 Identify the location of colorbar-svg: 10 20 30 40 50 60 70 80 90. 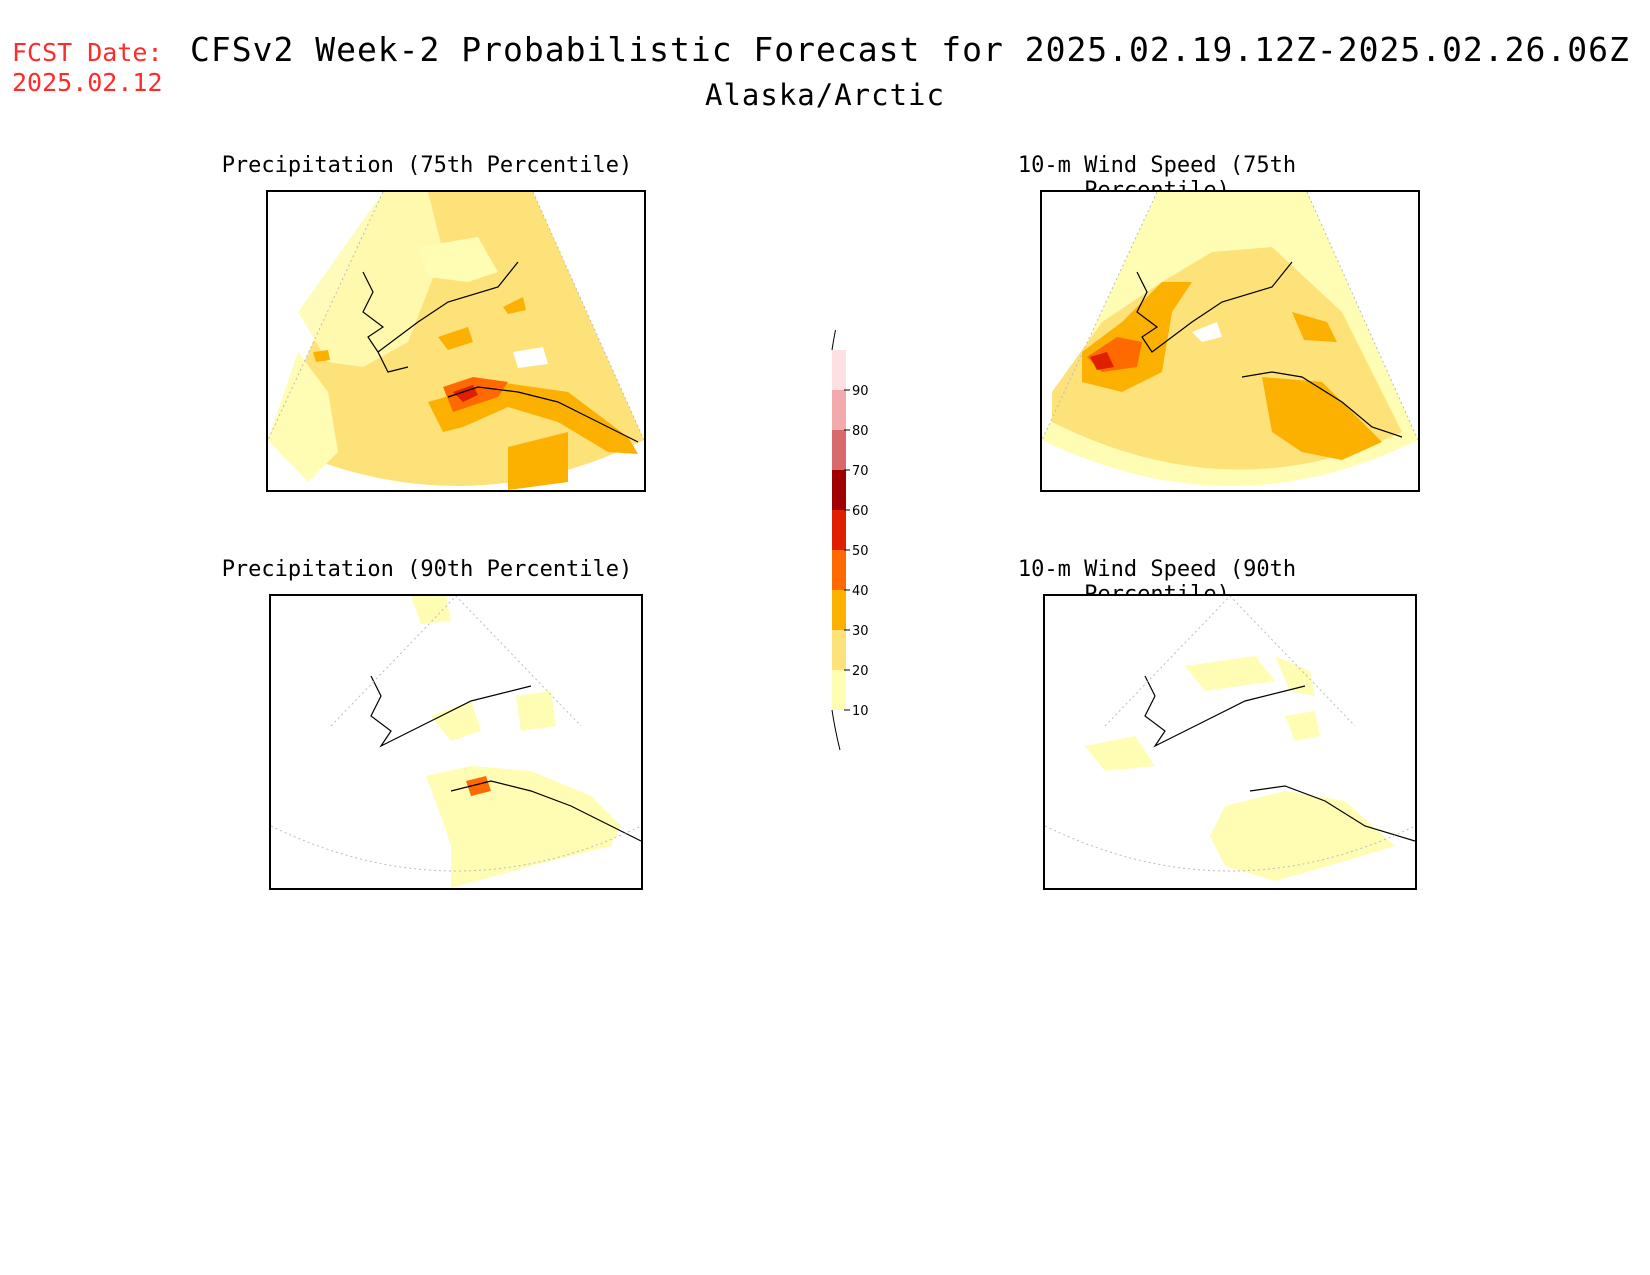
(850, 530).